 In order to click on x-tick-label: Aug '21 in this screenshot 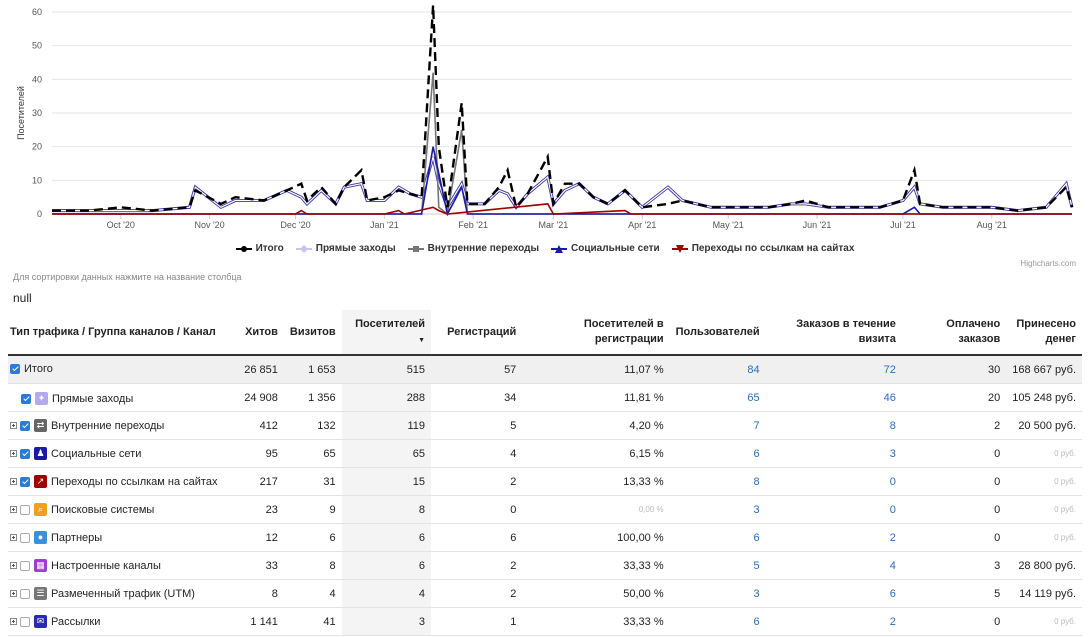, I will do `click(992, 225)`.